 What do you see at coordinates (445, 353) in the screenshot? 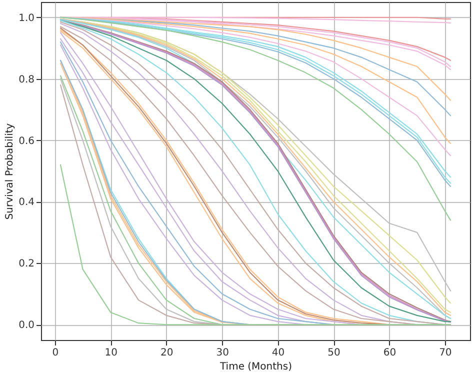
I see `x-tick-label: 70` at bounding box center [445, 353].